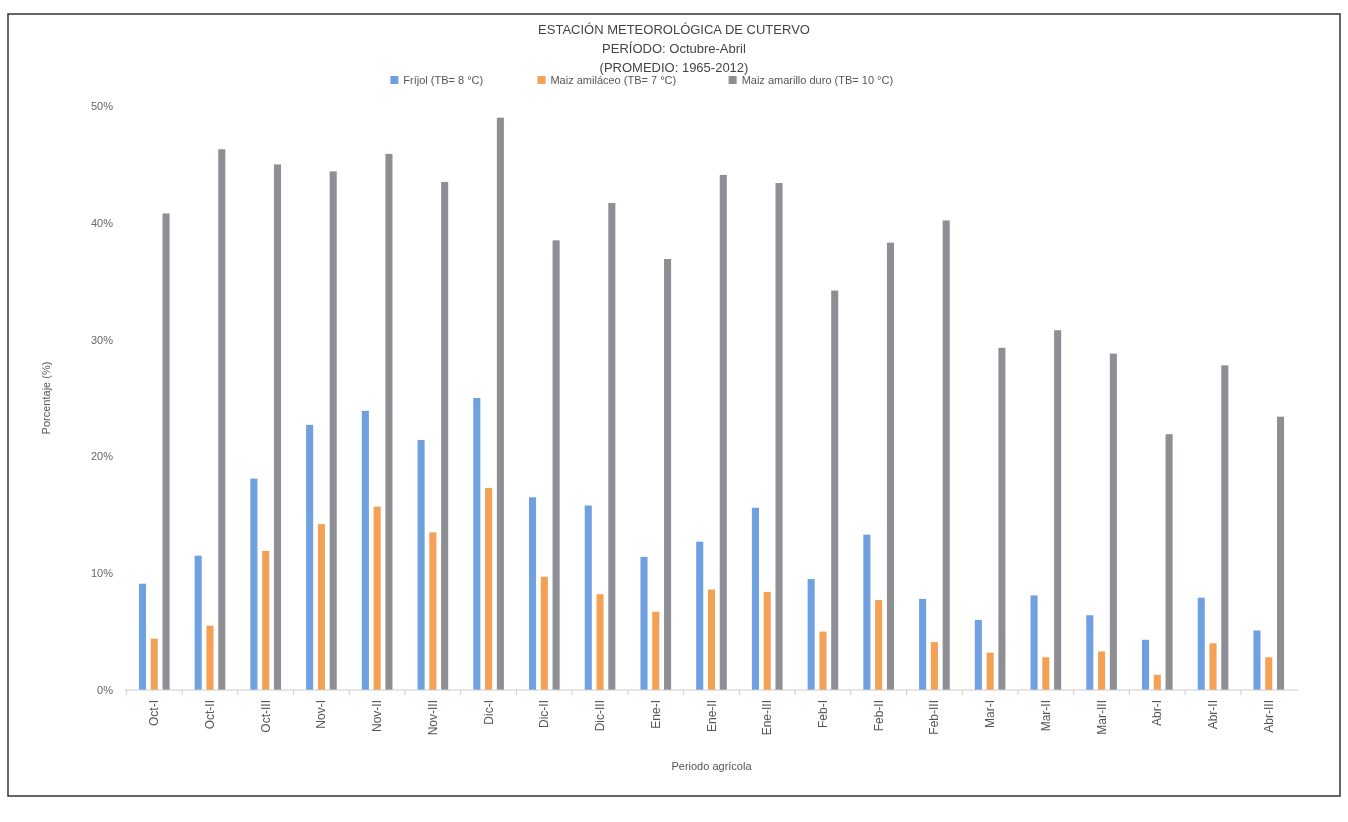 The width and height of the screenshot is (1348, 822). Describe the element at coordinates (102, 573) in the screenshot. I see `y-tick-label: 10%` at that location.